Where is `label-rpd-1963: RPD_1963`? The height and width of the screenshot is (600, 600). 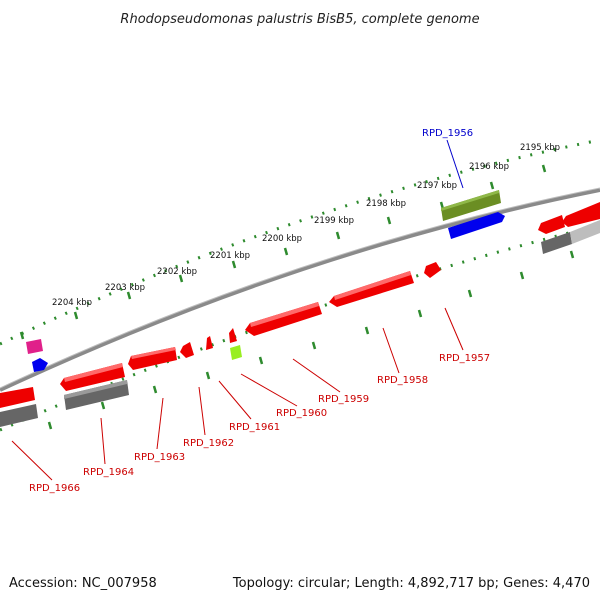 label-rpd-1963: RPD_1963 is located at coordinates (159, 457).